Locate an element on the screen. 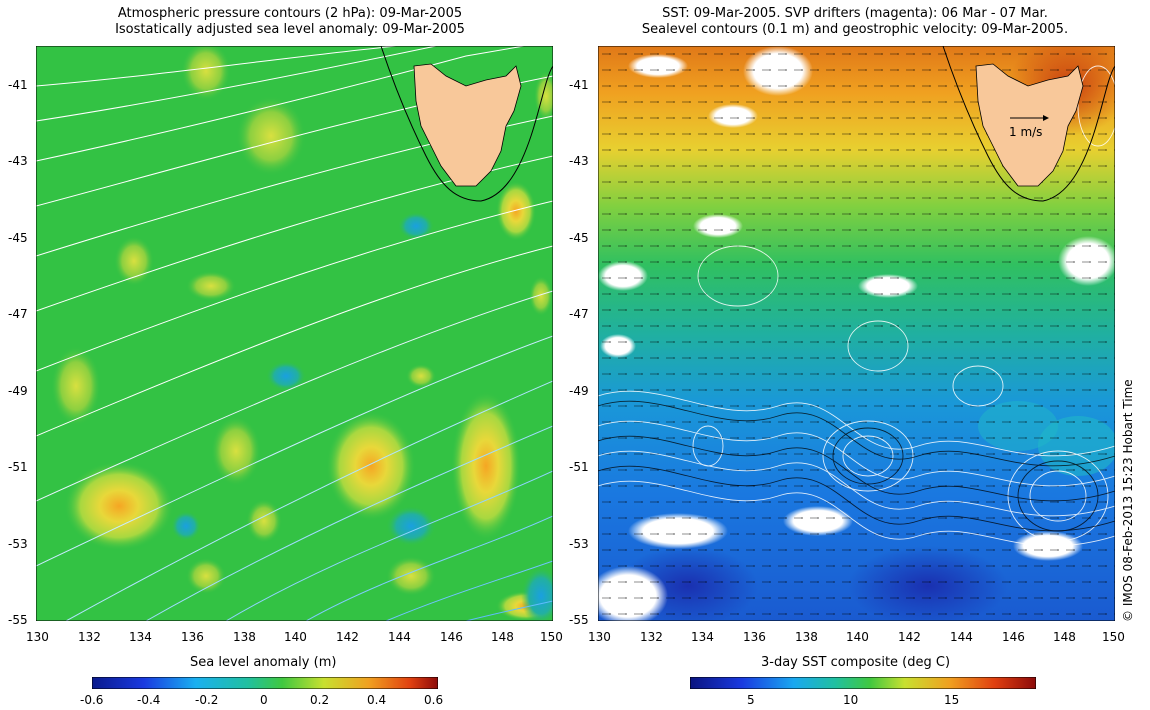  velocity-scale-arrow is located at coordinates (1029, 118).